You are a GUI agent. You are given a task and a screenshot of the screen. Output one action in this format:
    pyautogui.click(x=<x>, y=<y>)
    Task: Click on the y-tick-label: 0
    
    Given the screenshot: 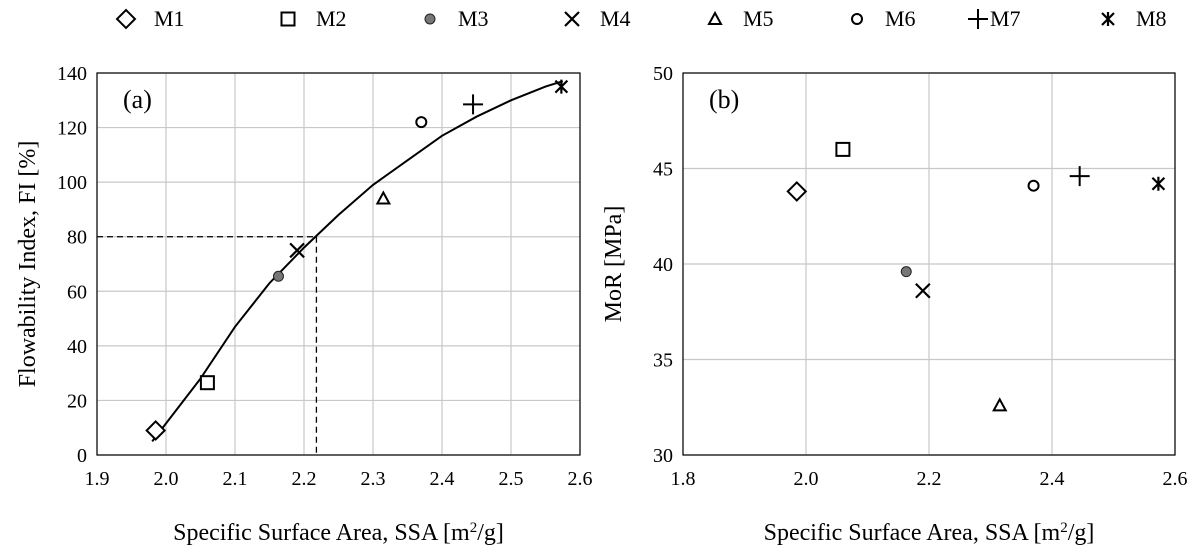 What is the action you would take?
    pyautogui.click(x=82, y=456)
    